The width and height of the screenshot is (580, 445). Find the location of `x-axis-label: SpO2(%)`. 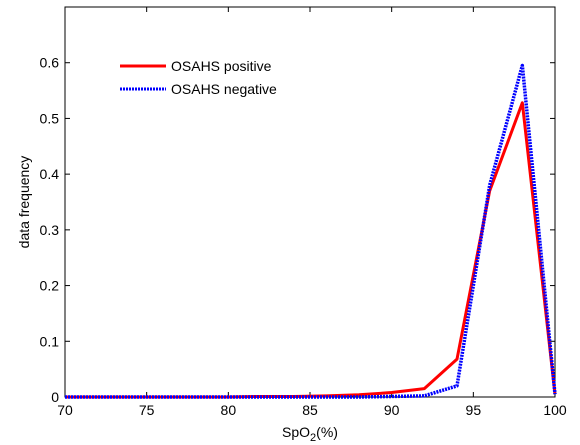

x-axis-label: SpO2(%) is located at coordinates (310, 434).